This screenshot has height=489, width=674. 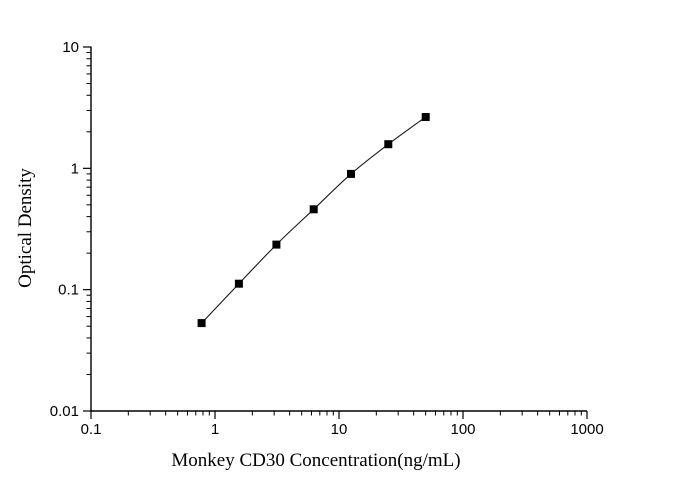 What do you see at coordinates (339, 429) in the screenshot?
I see `x-axis-tick-label: 10` at bounding box center [339, 429].